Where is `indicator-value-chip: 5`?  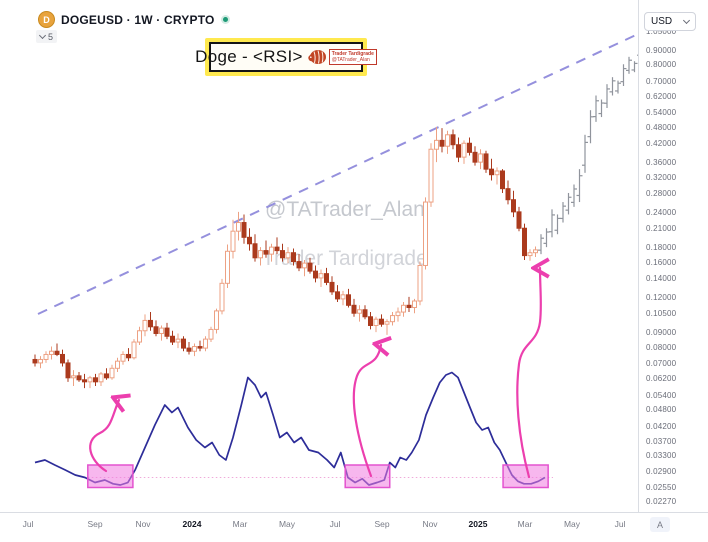
indicator-value-chip: 5 is located at coordinates (47, 36).